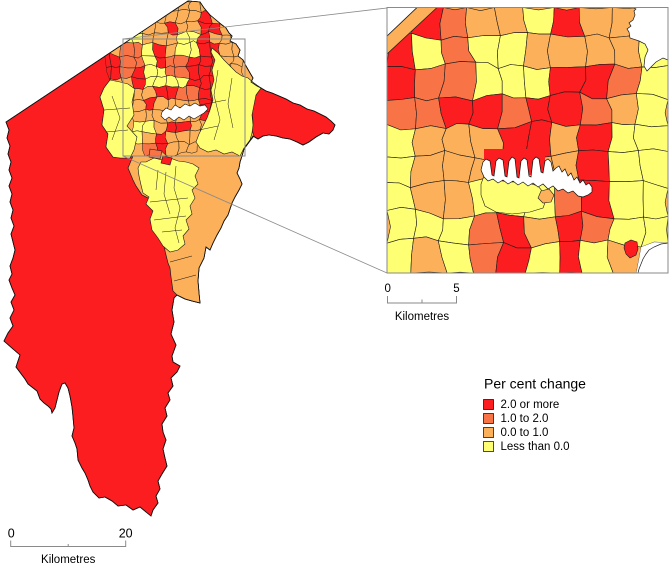 The height and width of the screenshot is (565, 672). I want to click on svg-text: 2.0 or more, so click(530, 405).